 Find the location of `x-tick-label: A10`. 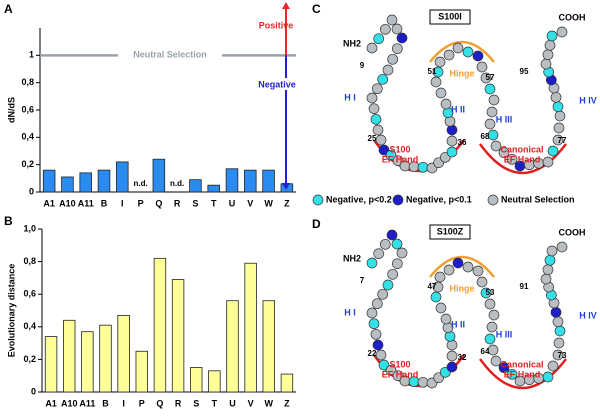

x-tick-label: A10 is located at coordinates (67, 203).